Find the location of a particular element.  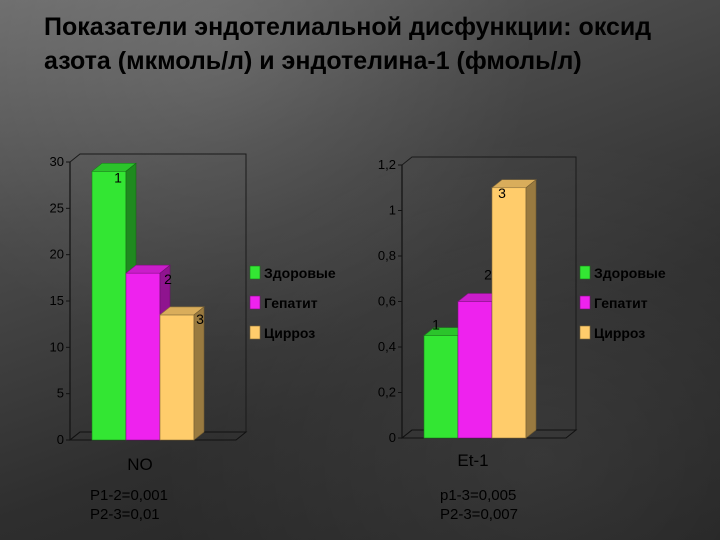

x-axis-label: NO is located at coordinates (140, 464).